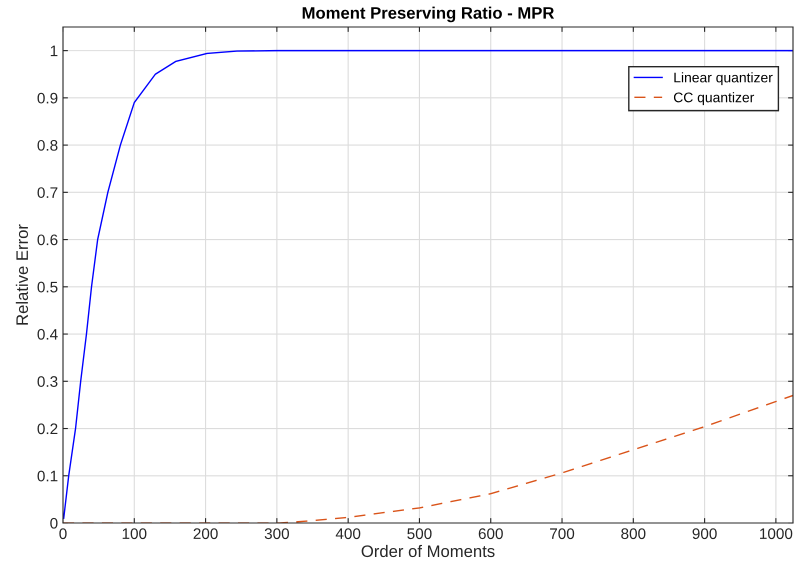  What do you see at coordinates (776, 534) in the screenshot?
I see `x-tick-label: 1000` at bounding box center [776, 534].